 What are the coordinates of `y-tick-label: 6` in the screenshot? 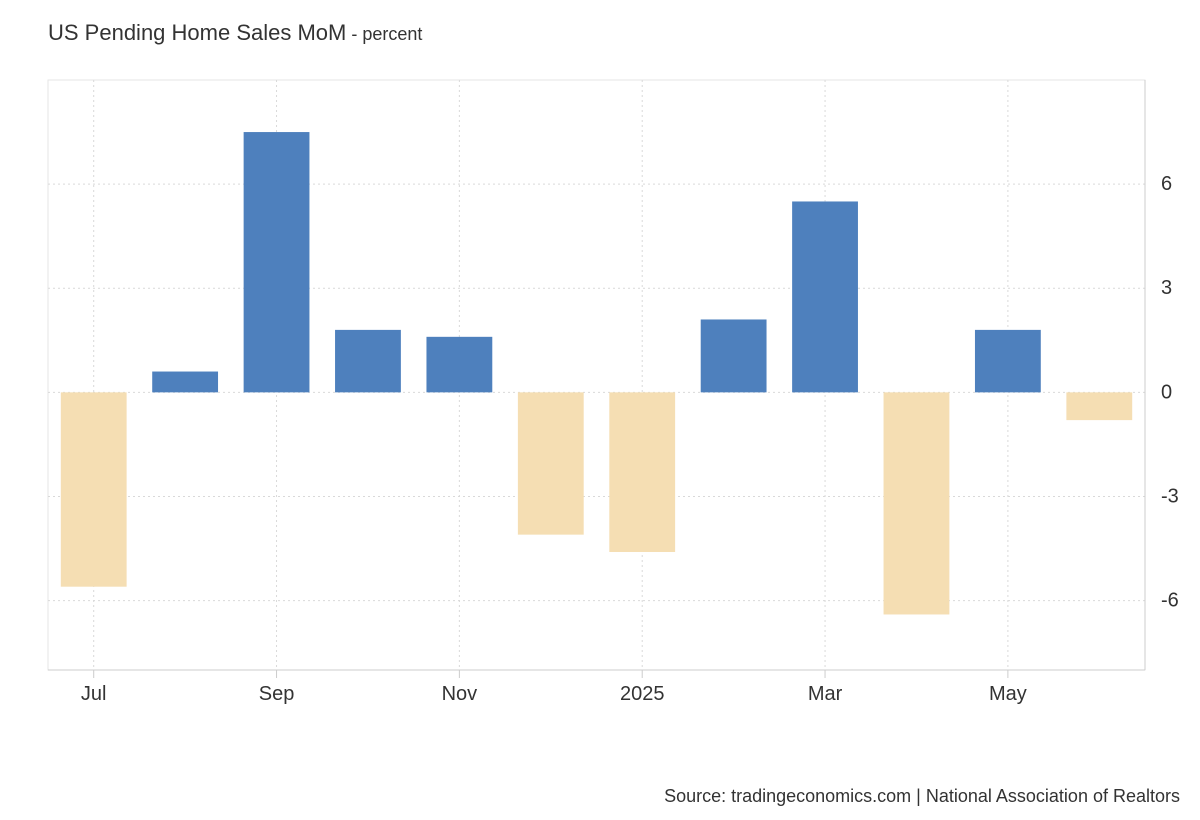 It's located at (1166, 184).